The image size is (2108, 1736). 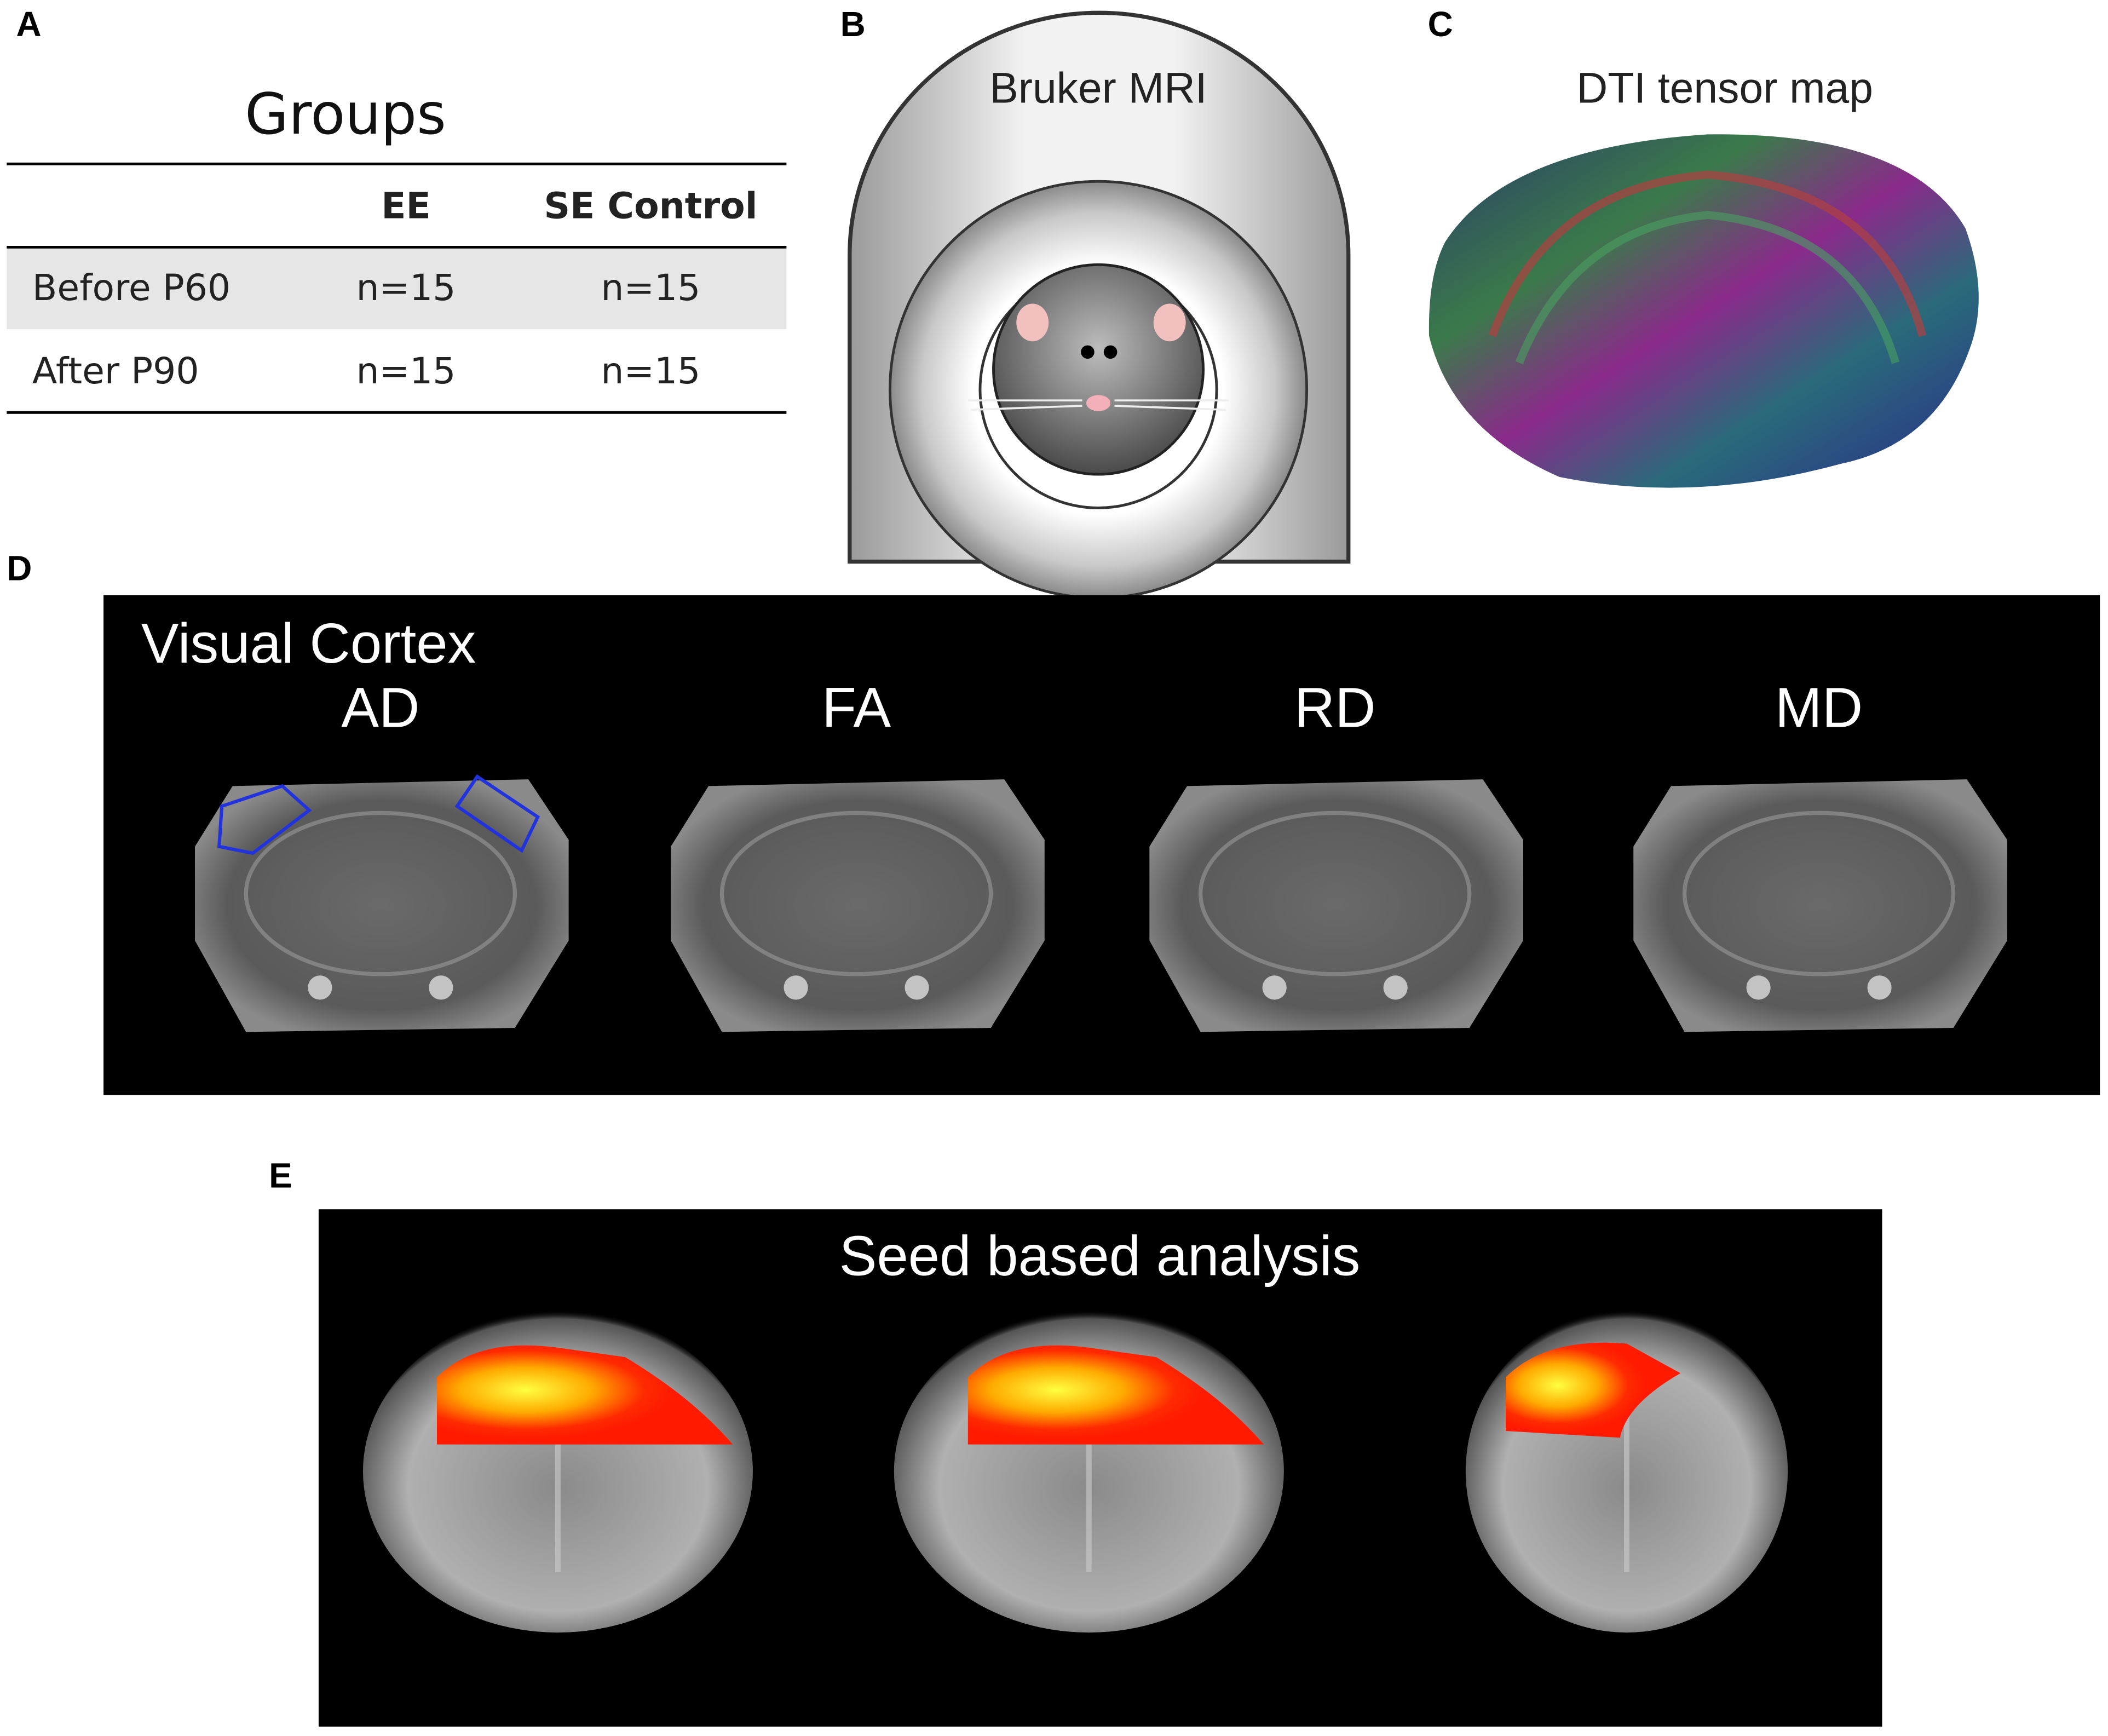 I want to click on panel-label: B, so click(x=853, y=24).